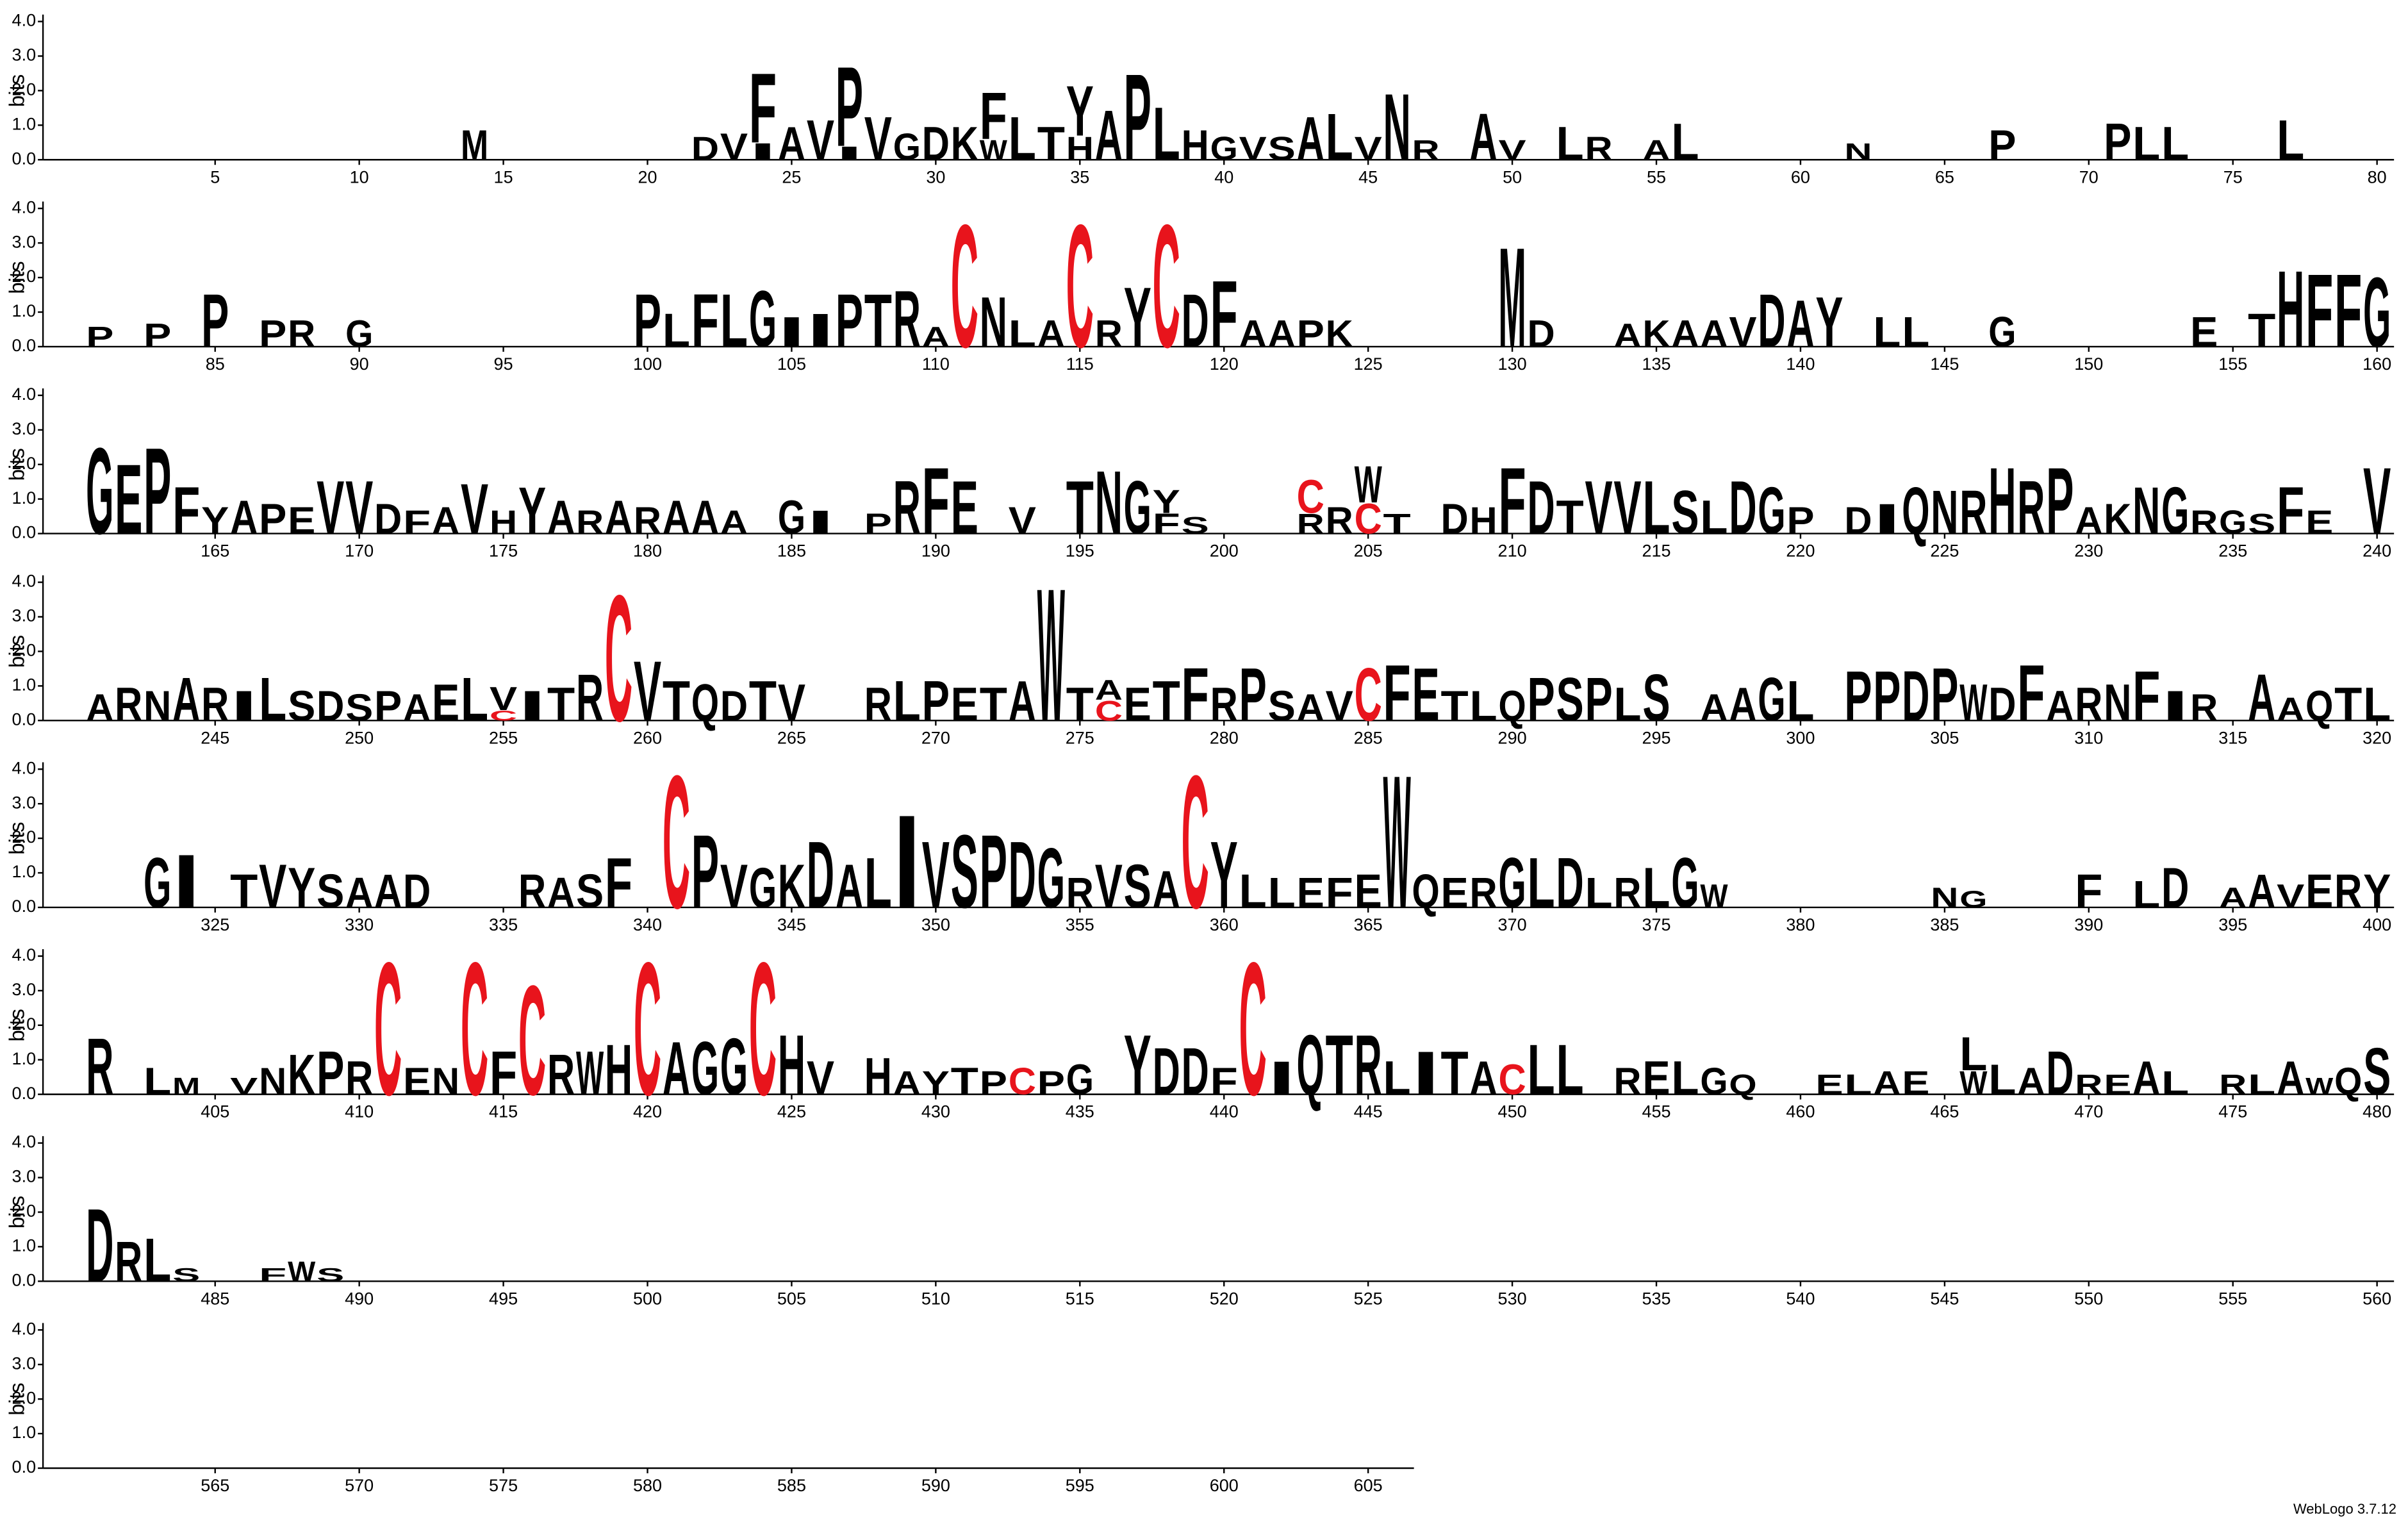 The height and width of the screenshot is (1522, 2408). I want to click on x-tick-label: 90, so click(360, 364).